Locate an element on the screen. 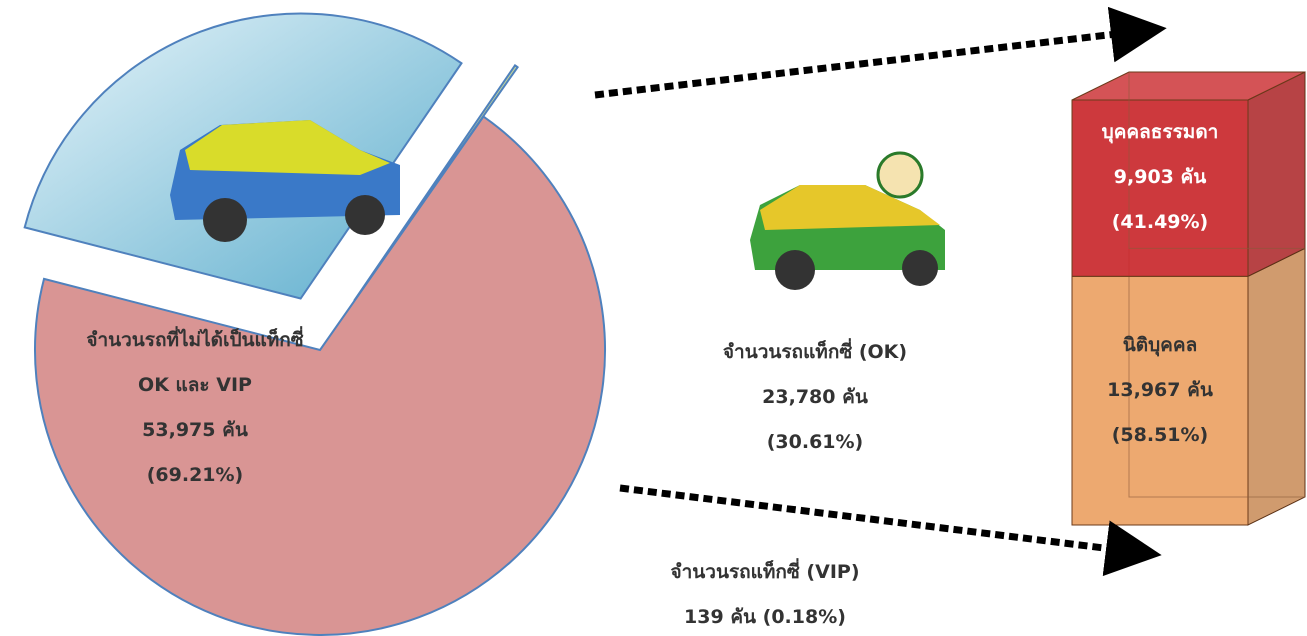 The width and height of the screenshot is (1307, 636). label-text: บุคคลธรรมดา is located at coordinates (1160, 132).